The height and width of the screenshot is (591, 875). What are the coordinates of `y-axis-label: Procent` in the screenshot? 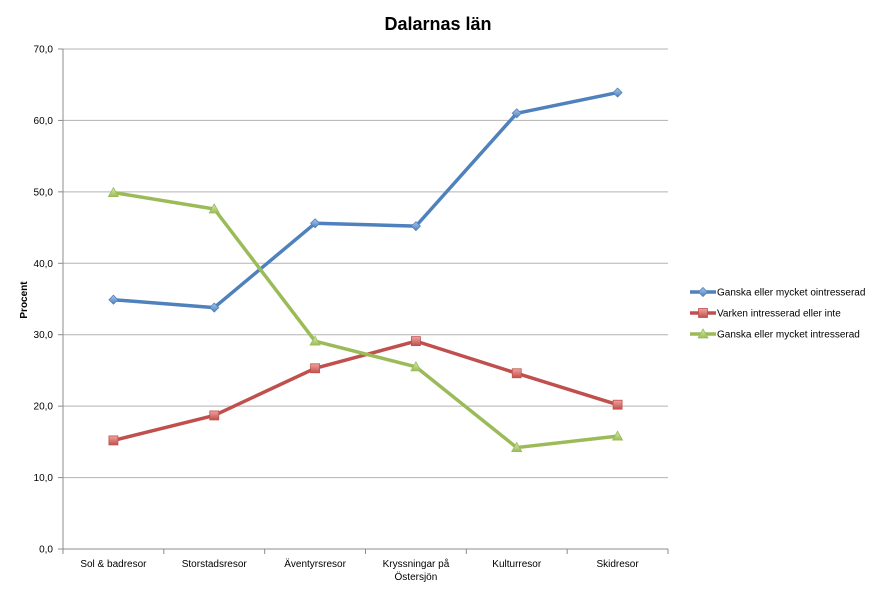 It's located at (24, 300).